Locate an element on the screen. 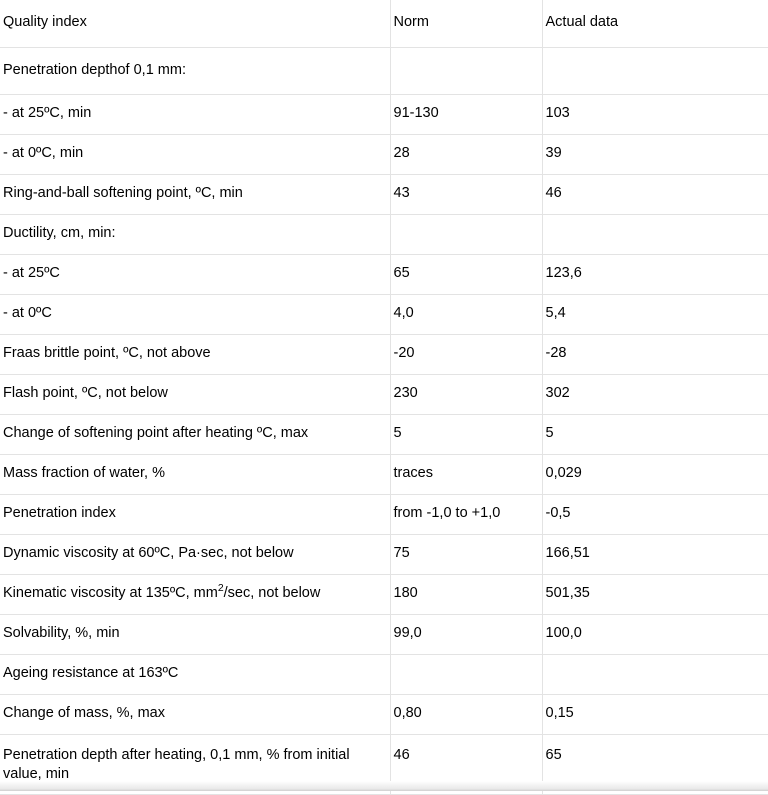 The width and height of the screenshot is (768, 795). cell-quality-index: - at 0ºC, min is located at coordinates (195, 154).